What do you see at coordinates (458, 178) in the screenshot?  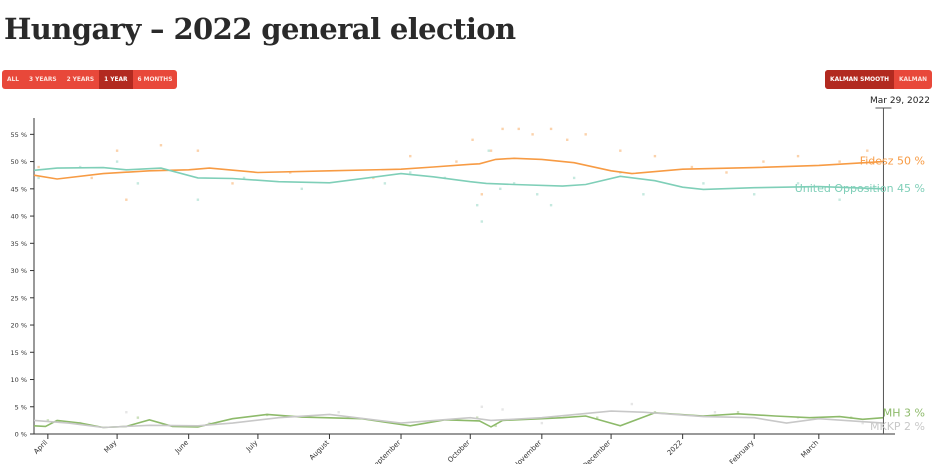 I see `united-opposition-trend-line` at bounding box center [458, 178].